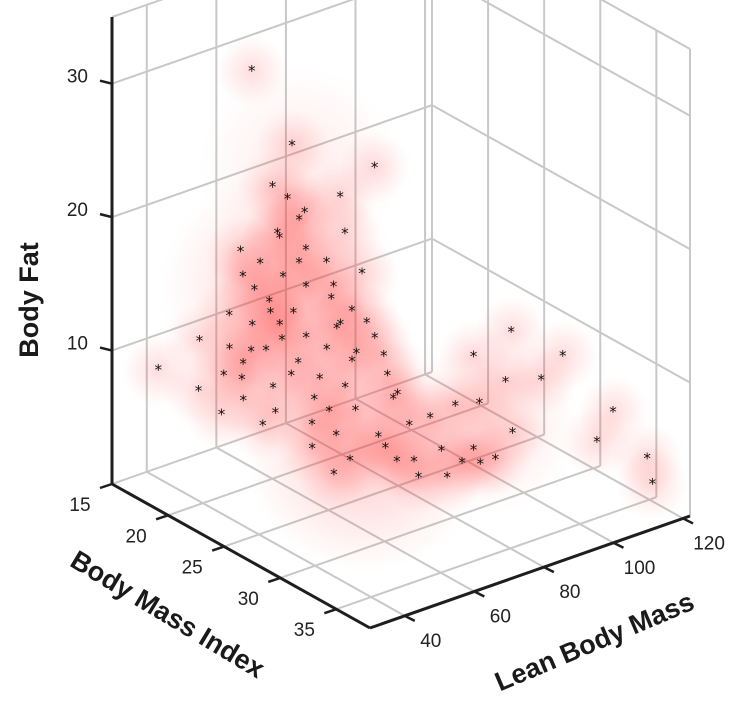 The image size is (747, 712). I want to click on z-axis-title: Body Fat, so click(29, 300).